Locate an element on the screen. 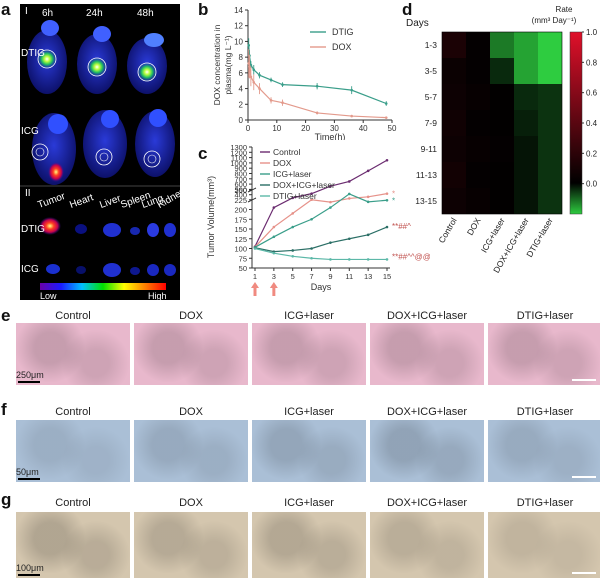 This screenshot has height=583, width=600. b-ylabel-2: plasma(mg L⁻¹) is located at coordinates (228, 64).